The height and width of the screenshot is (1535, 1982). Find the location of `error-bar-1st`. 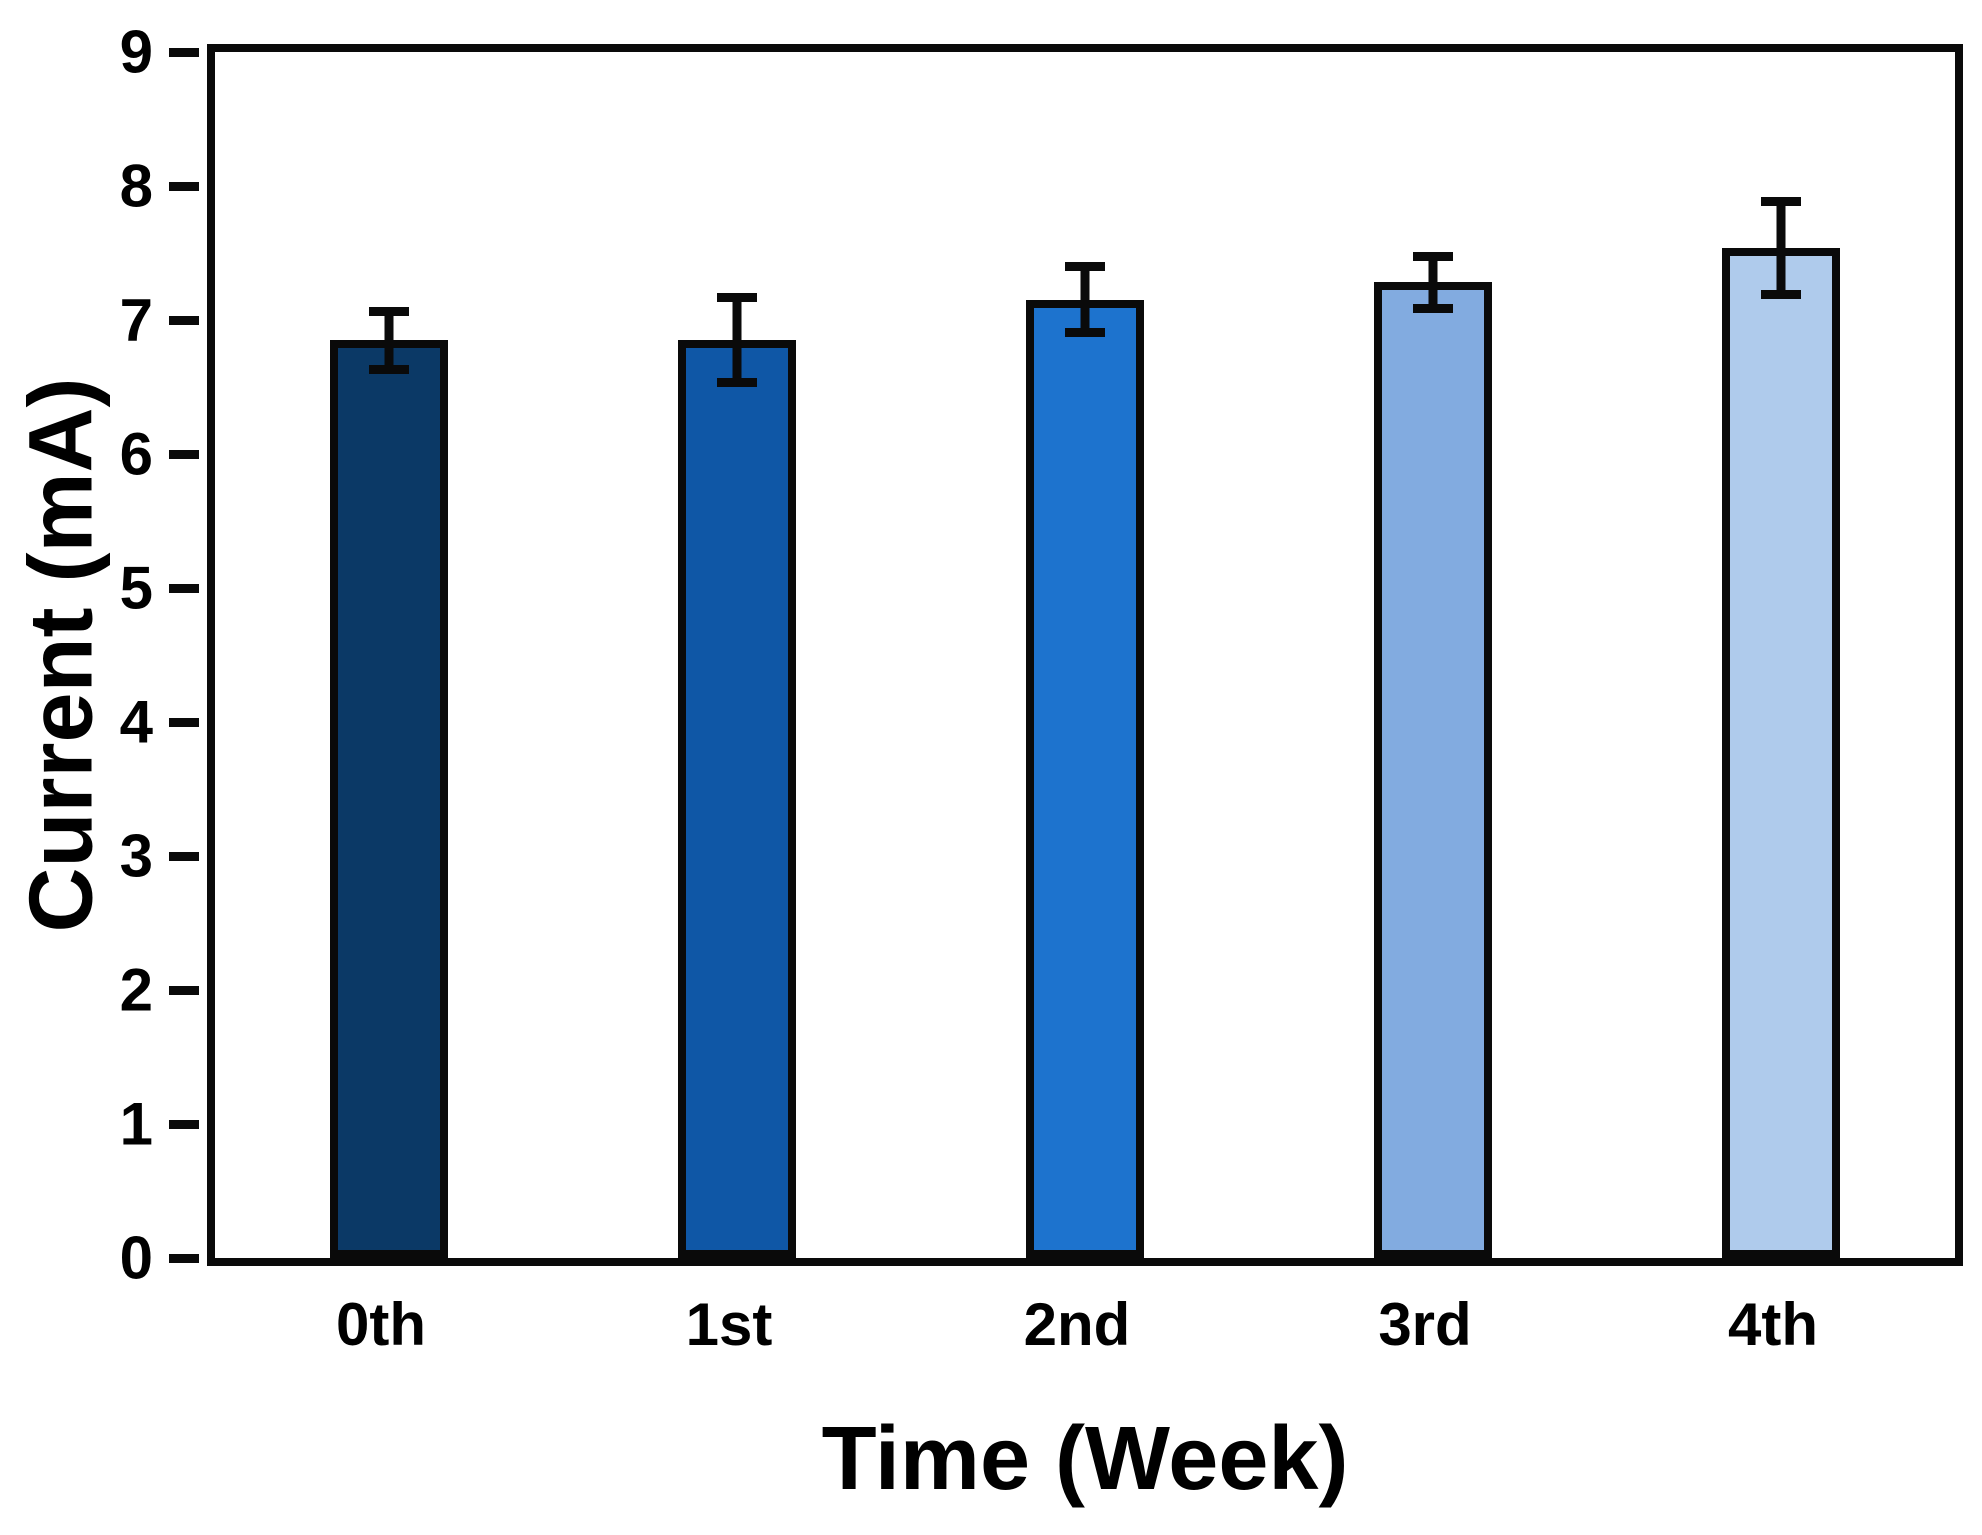

error-bar-1st is located at coordinates (737, 340).